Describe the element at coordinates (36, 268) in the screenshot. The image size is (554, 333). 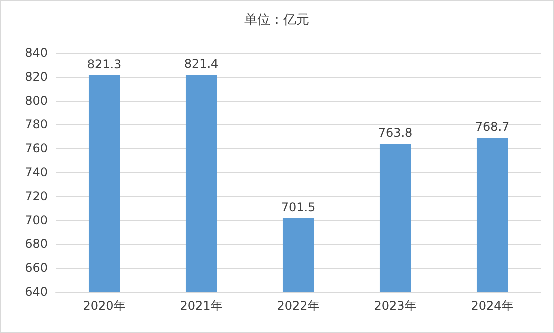
I see `y-tick-label: 660` at that location.